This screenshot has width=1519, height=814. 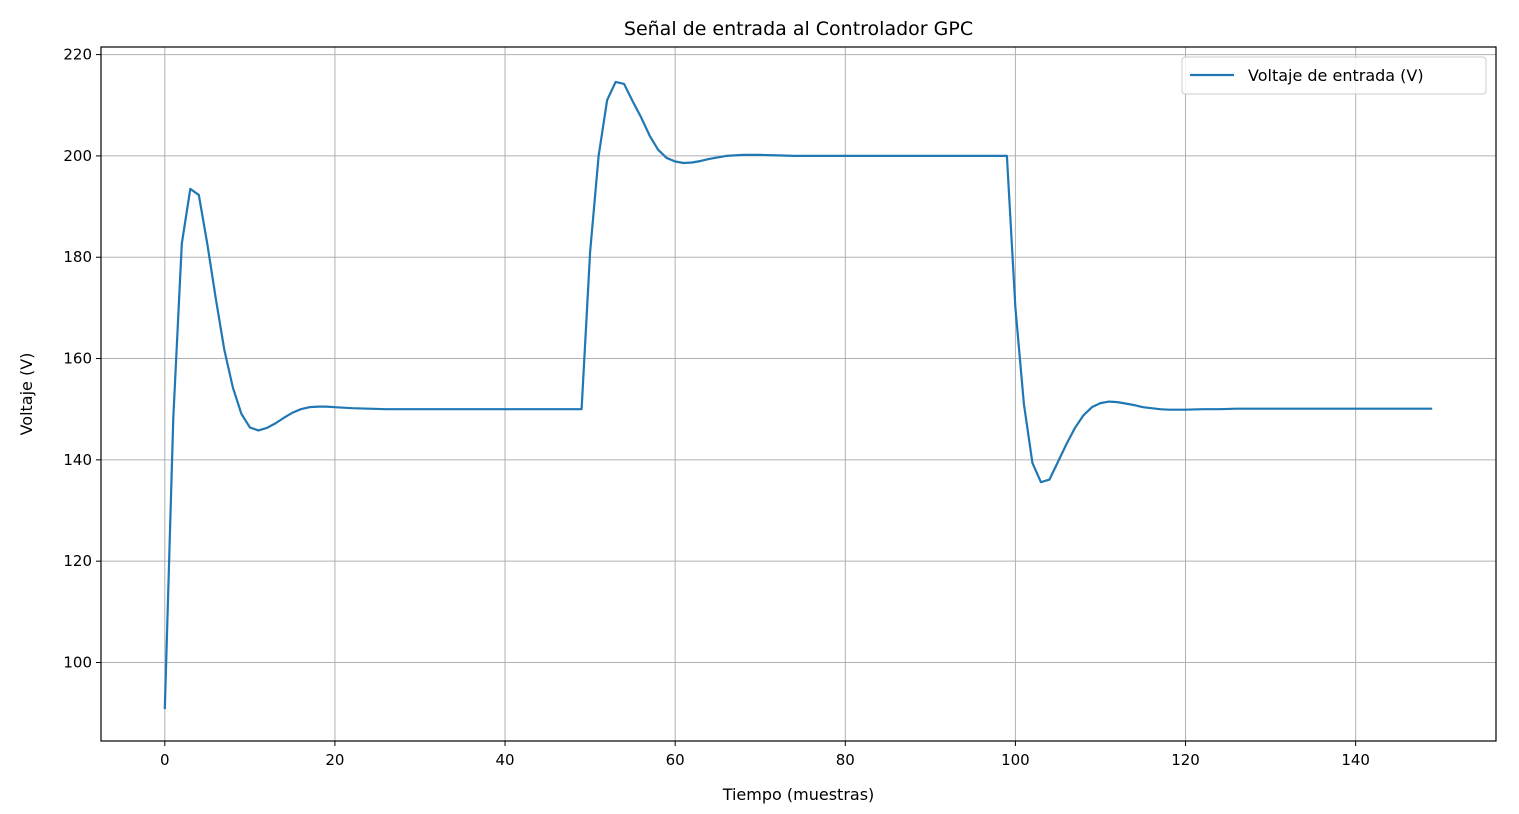 I want to click on chart-title: Señal de entrada al Controlador GPC, so click(x=798, y=29).